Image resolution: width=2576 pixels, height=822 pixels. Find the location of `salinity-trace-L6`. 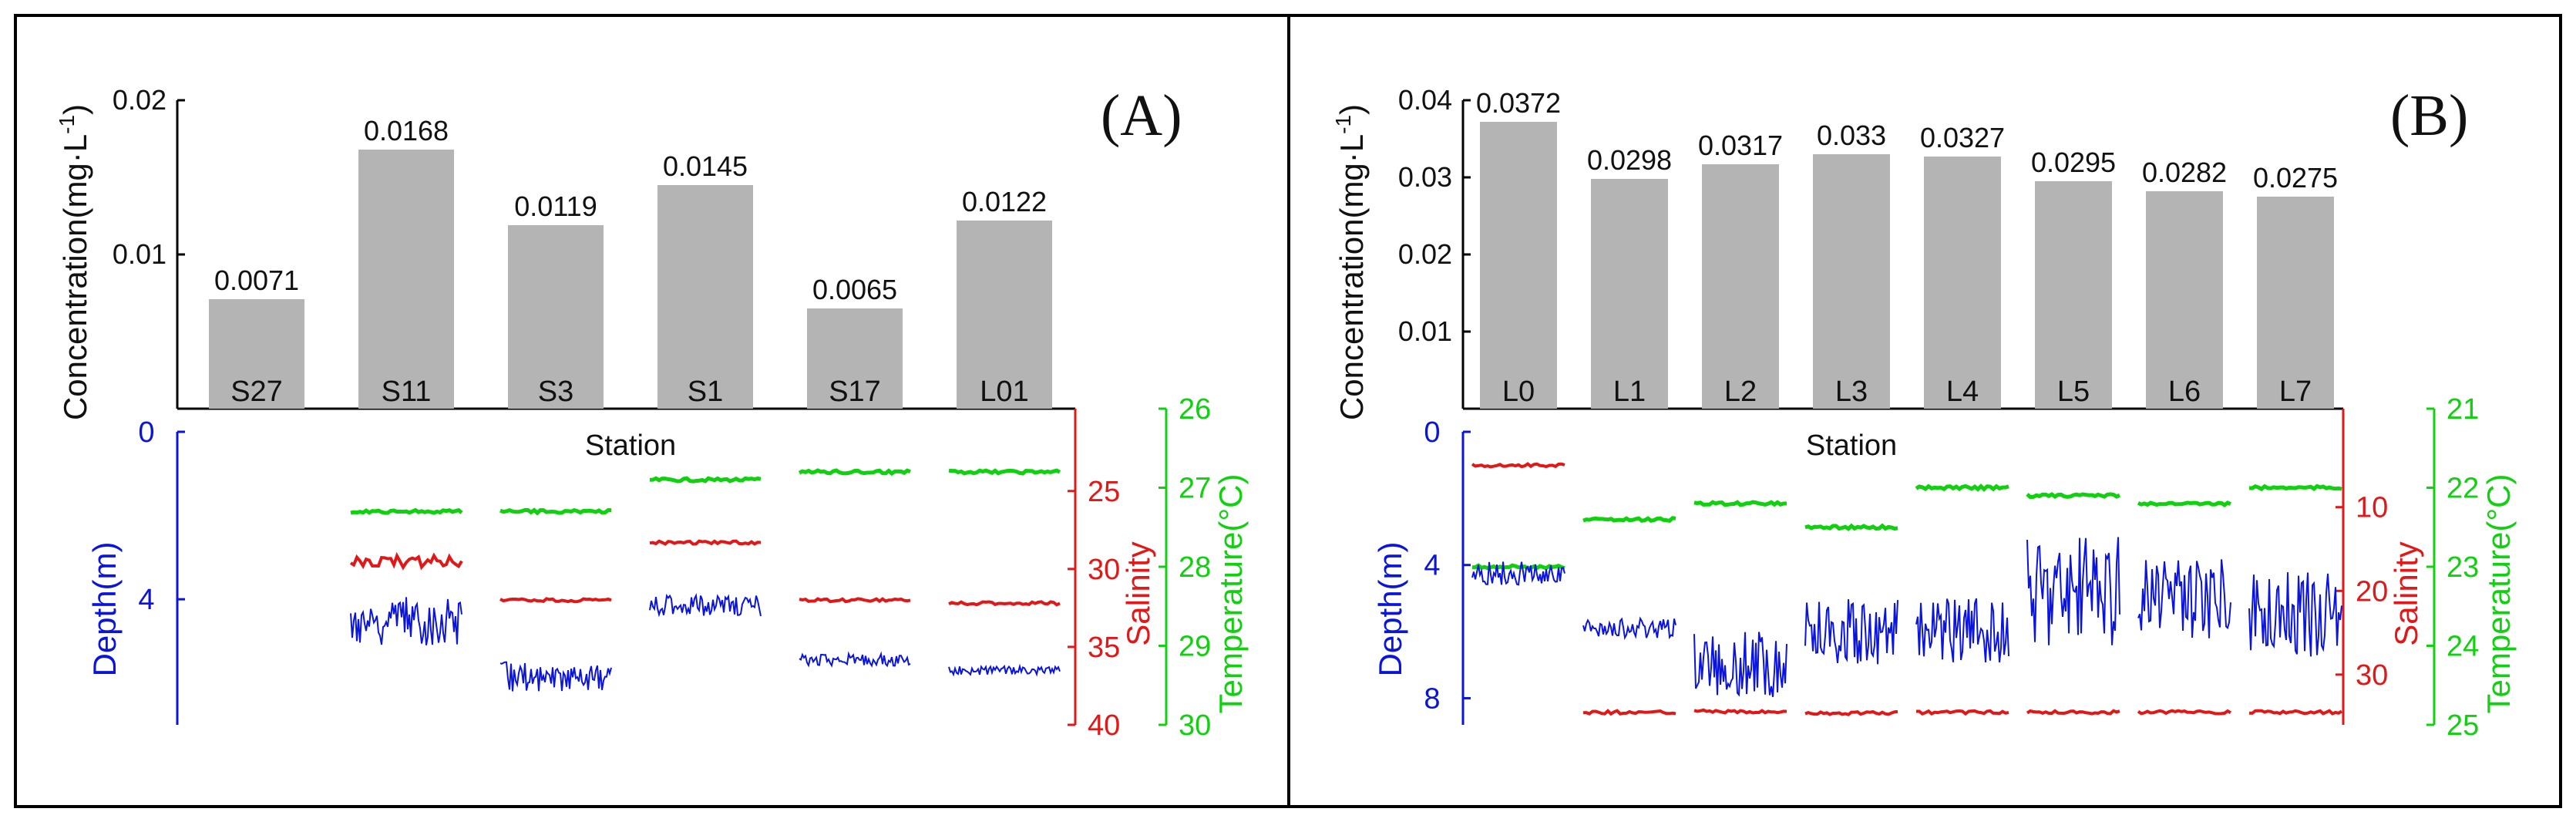

salinity-trace-L6 is located at coordinates (2184, 712).